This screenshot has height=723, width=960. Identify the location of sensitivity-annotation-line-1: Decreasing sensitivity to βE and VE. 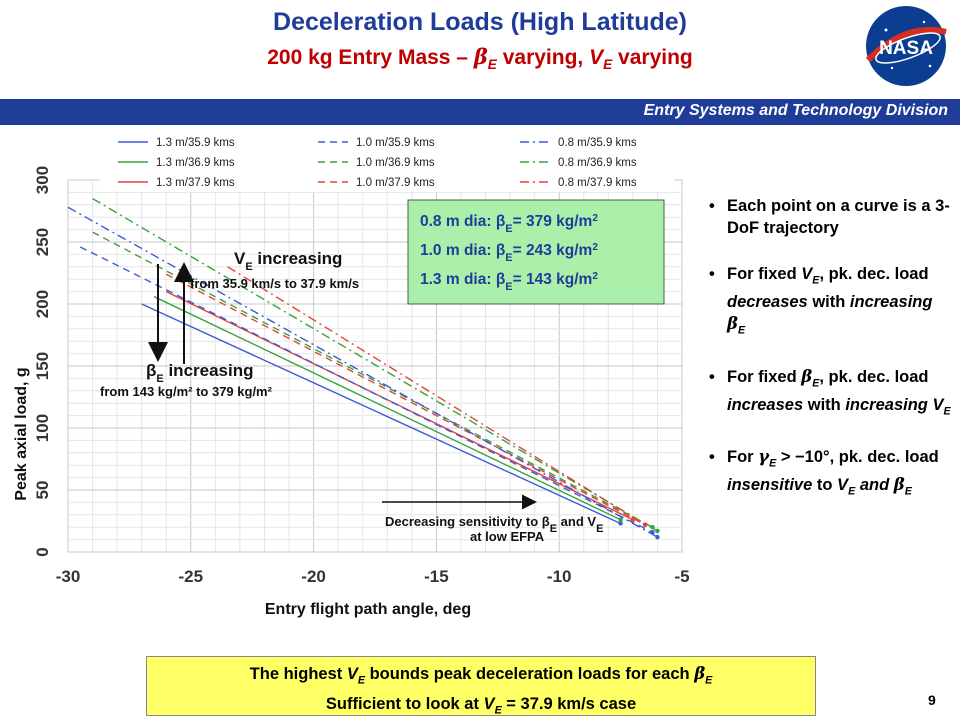
(494, 524).